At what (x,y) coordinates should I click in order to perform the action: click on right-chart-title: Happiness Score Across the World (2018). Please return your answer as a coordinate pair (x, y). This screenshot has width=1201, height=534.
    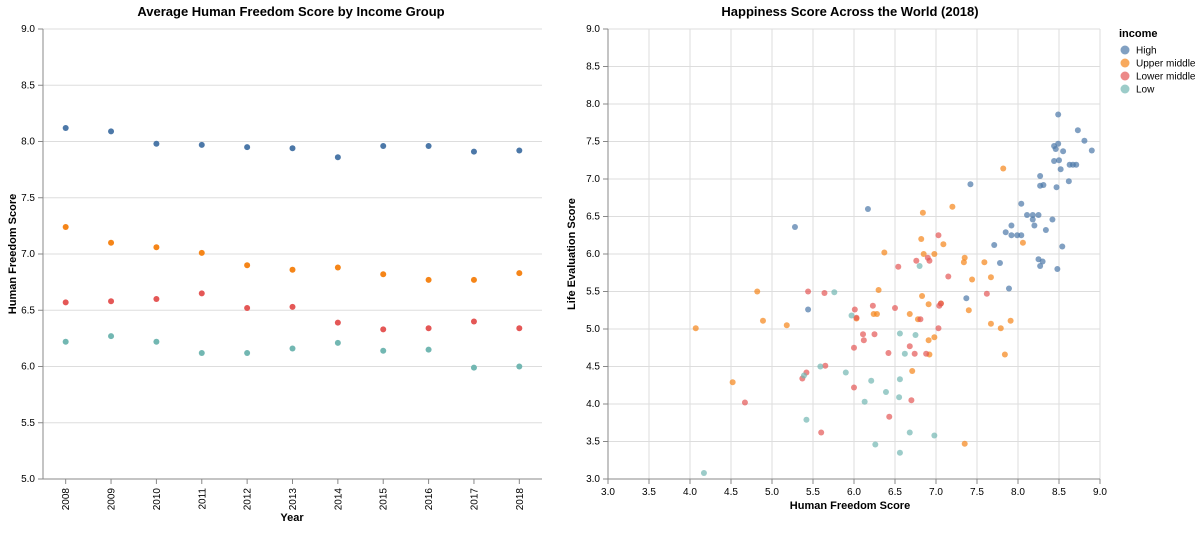
    Looking at the image, I should click on (849, 11).